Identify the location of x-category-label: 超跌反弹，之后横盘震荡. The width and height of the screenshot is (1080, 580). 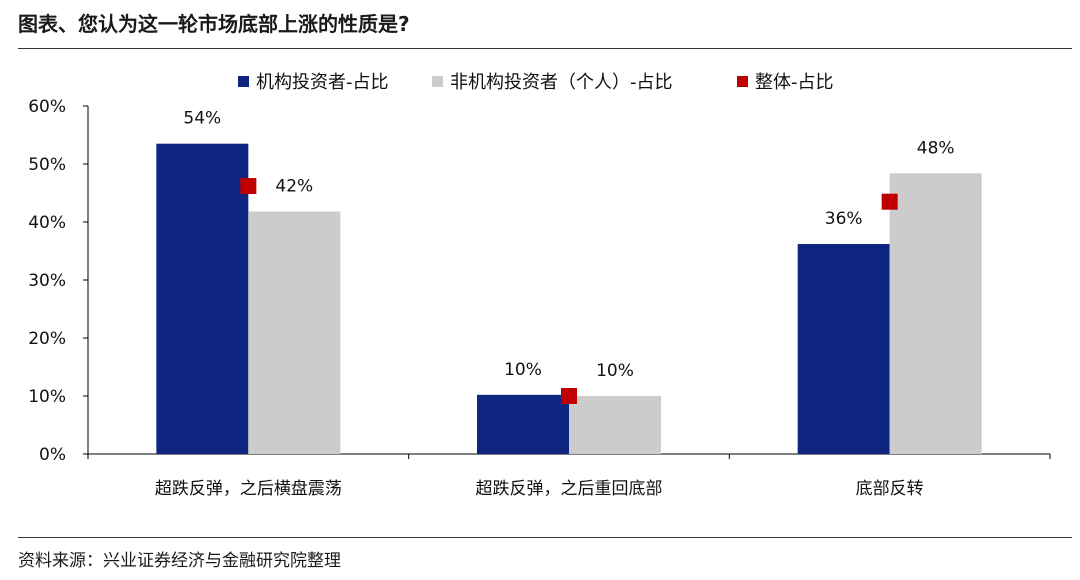
(248, 489).